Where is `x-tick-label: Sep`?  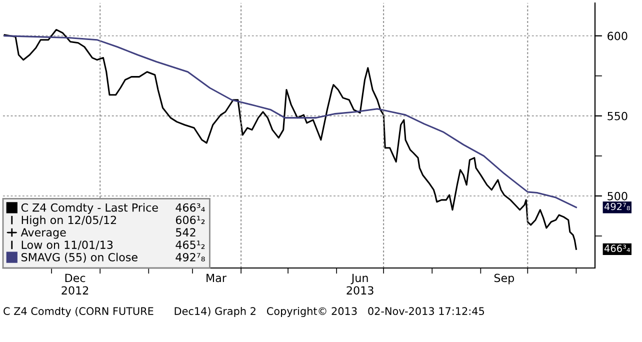 x-tick-label: Sep is located at coordinates (504, 279).